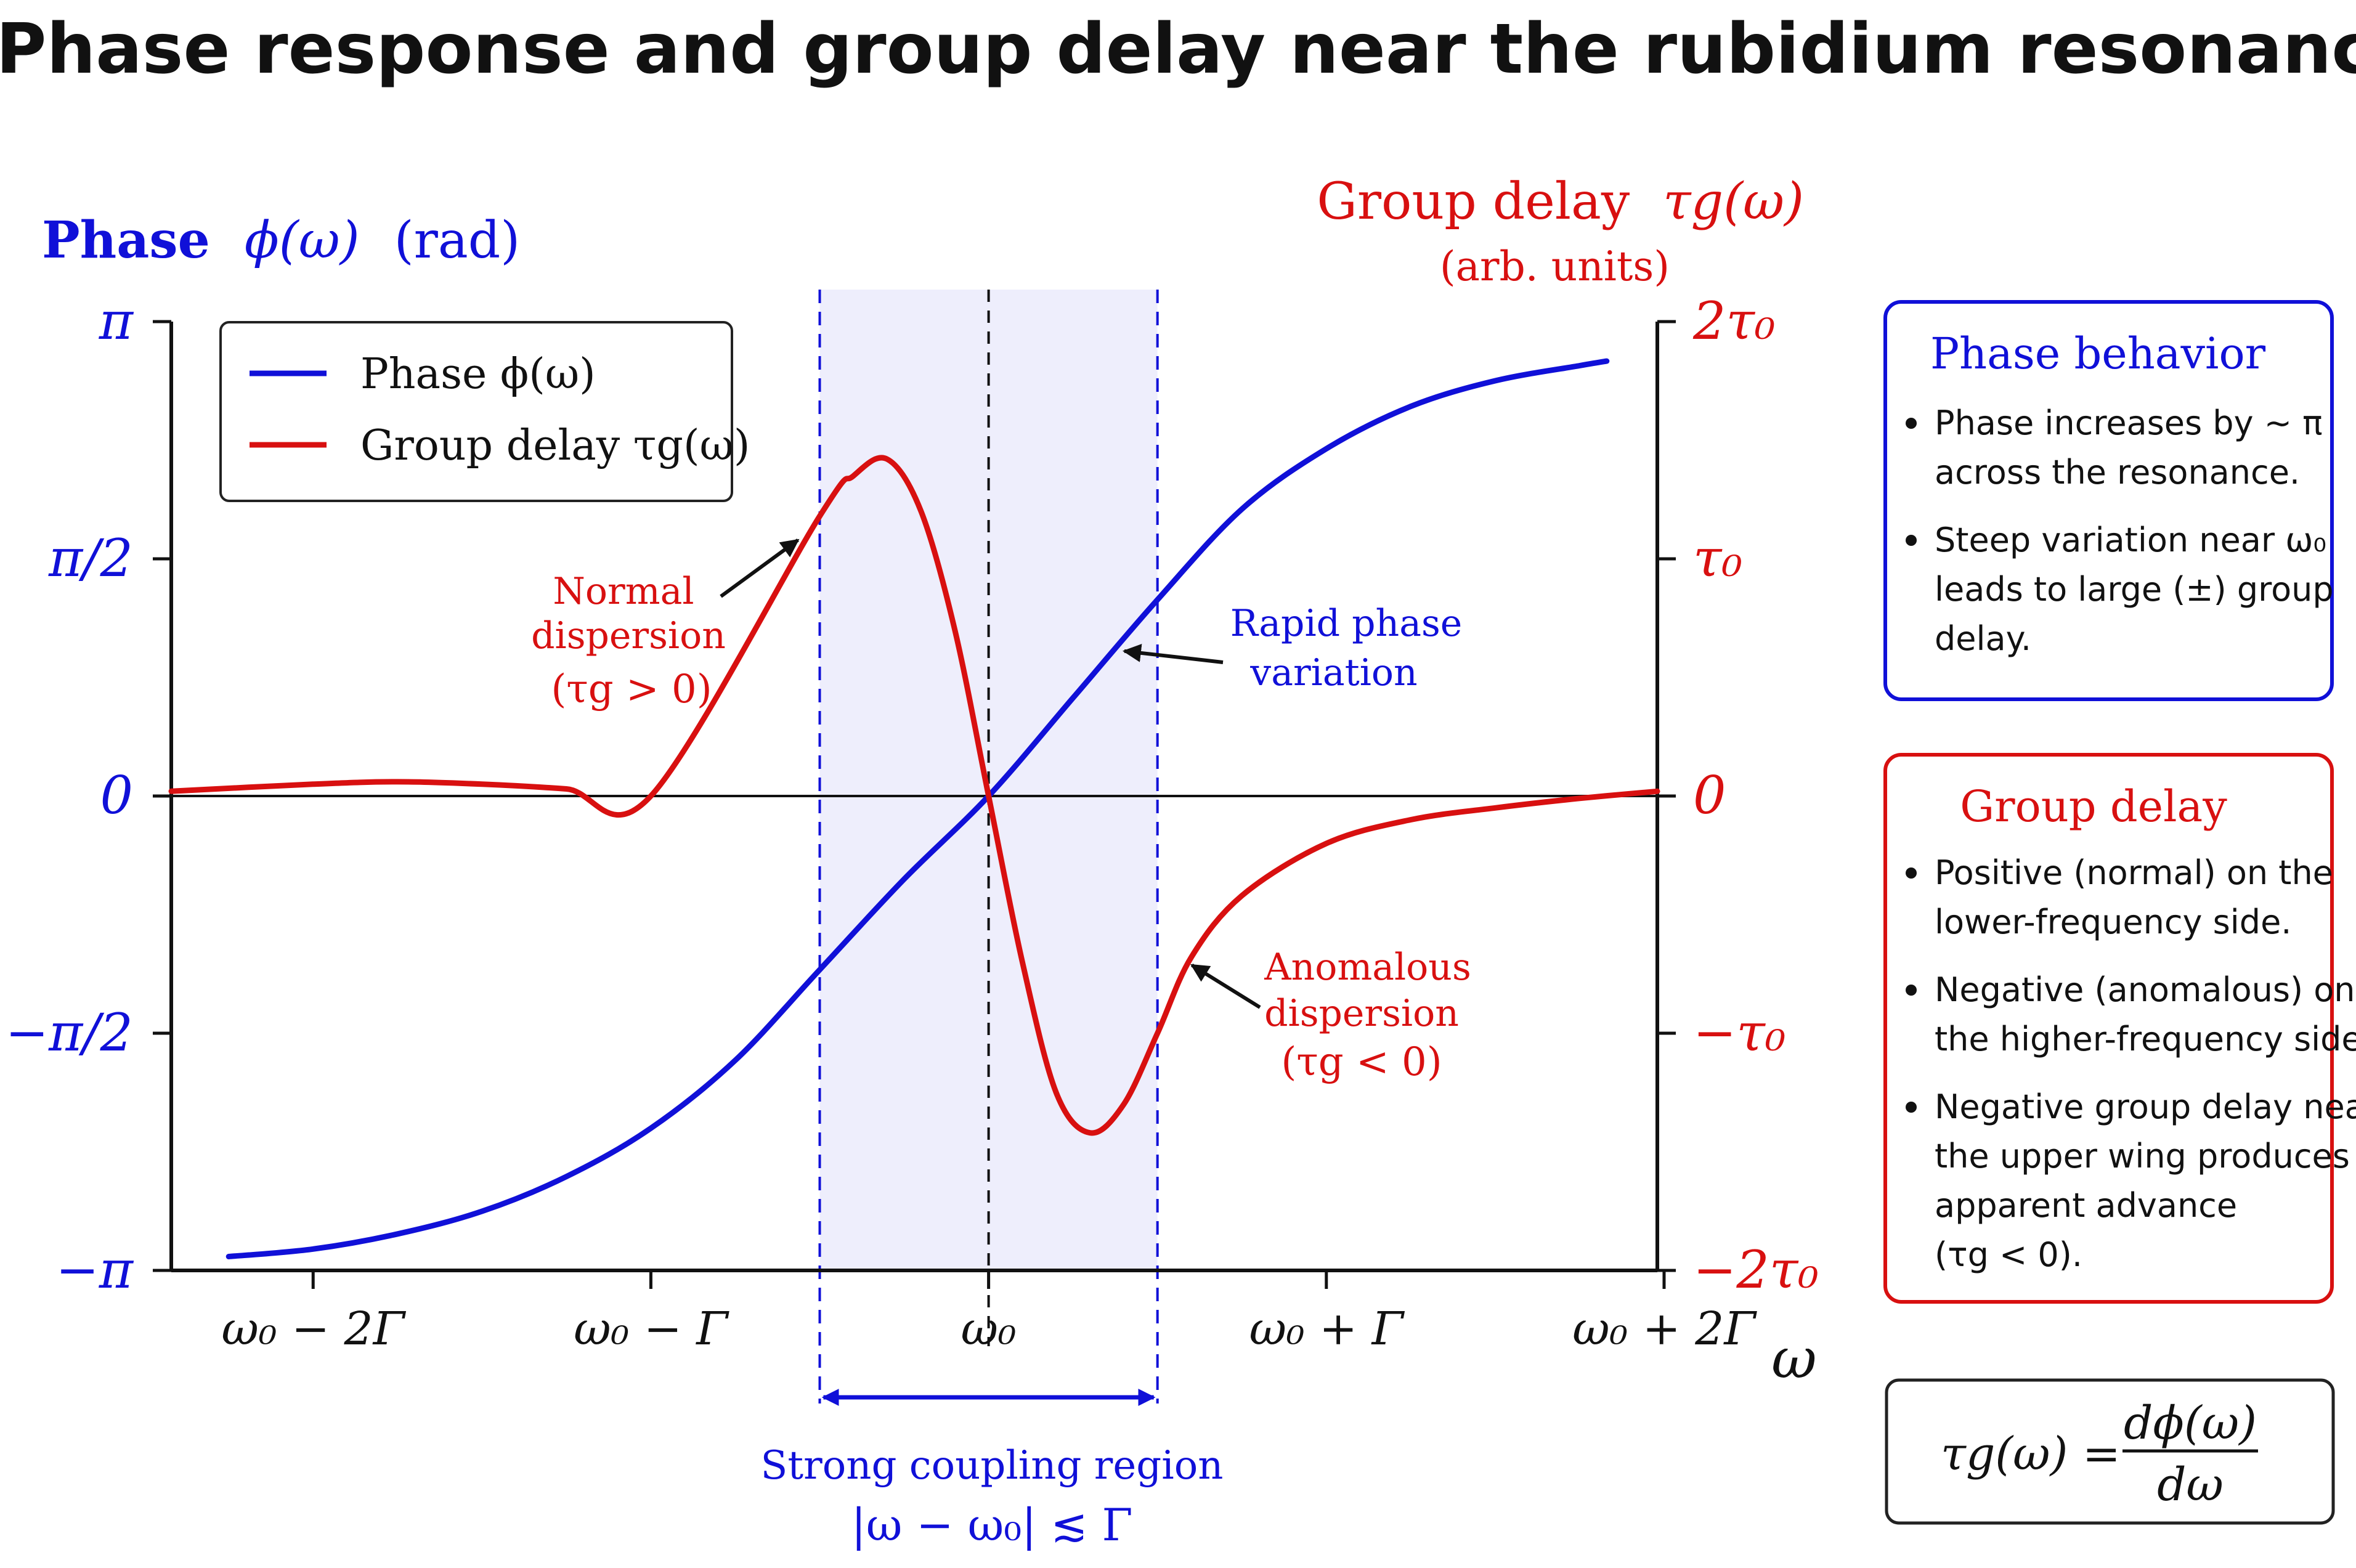 Image resolution: width=2356 pixels, height=1568 pixels. Describe the element at coordinates (1717, 558) in the screenshot. I see `y-right-tick-label: τ₀` at that location.